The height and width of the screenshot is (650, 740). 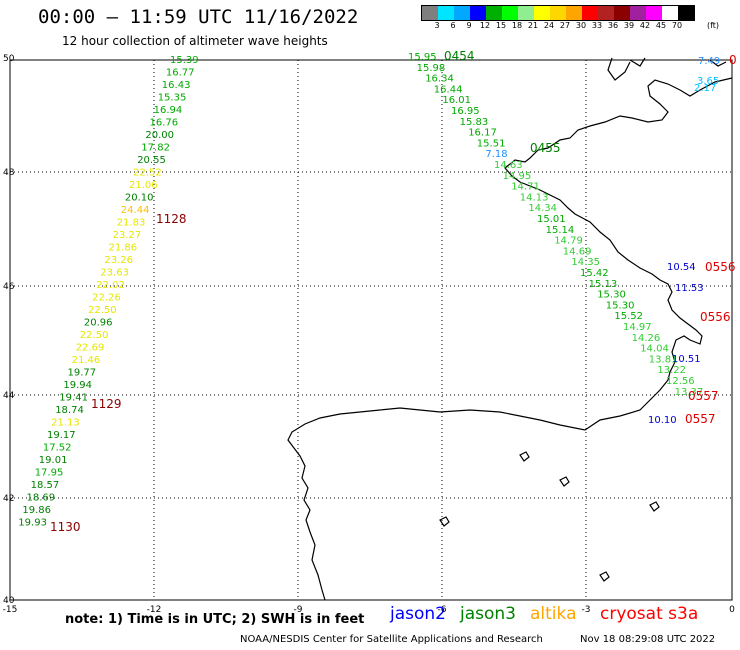 What do you see at coordinates (661, 25) in the screenshot?
I see `color-scale-label: 45` at bounding box center [661, 25].